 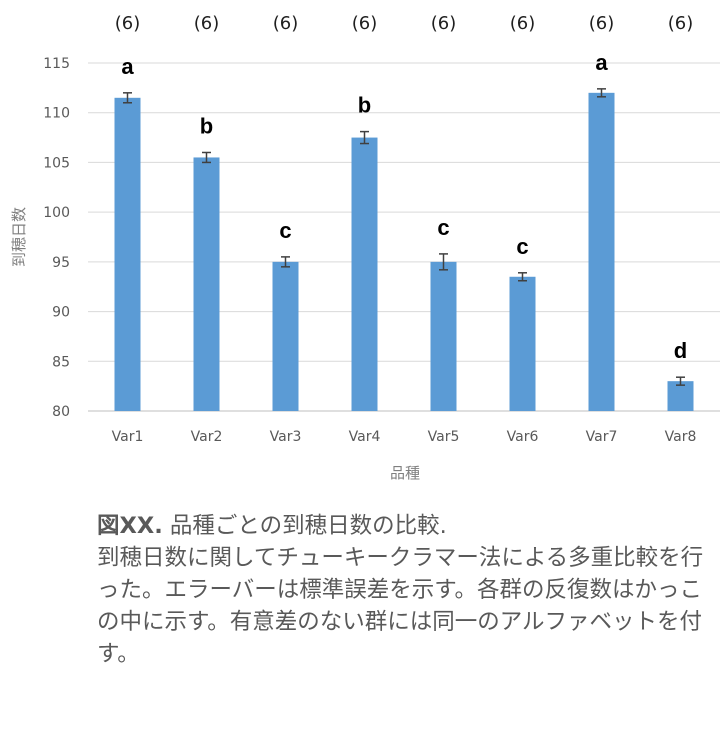 What do you see at coordinates (61, 313) in the screenshot?
I see `y-tick-label: 90` at bounding box center [61, 313].